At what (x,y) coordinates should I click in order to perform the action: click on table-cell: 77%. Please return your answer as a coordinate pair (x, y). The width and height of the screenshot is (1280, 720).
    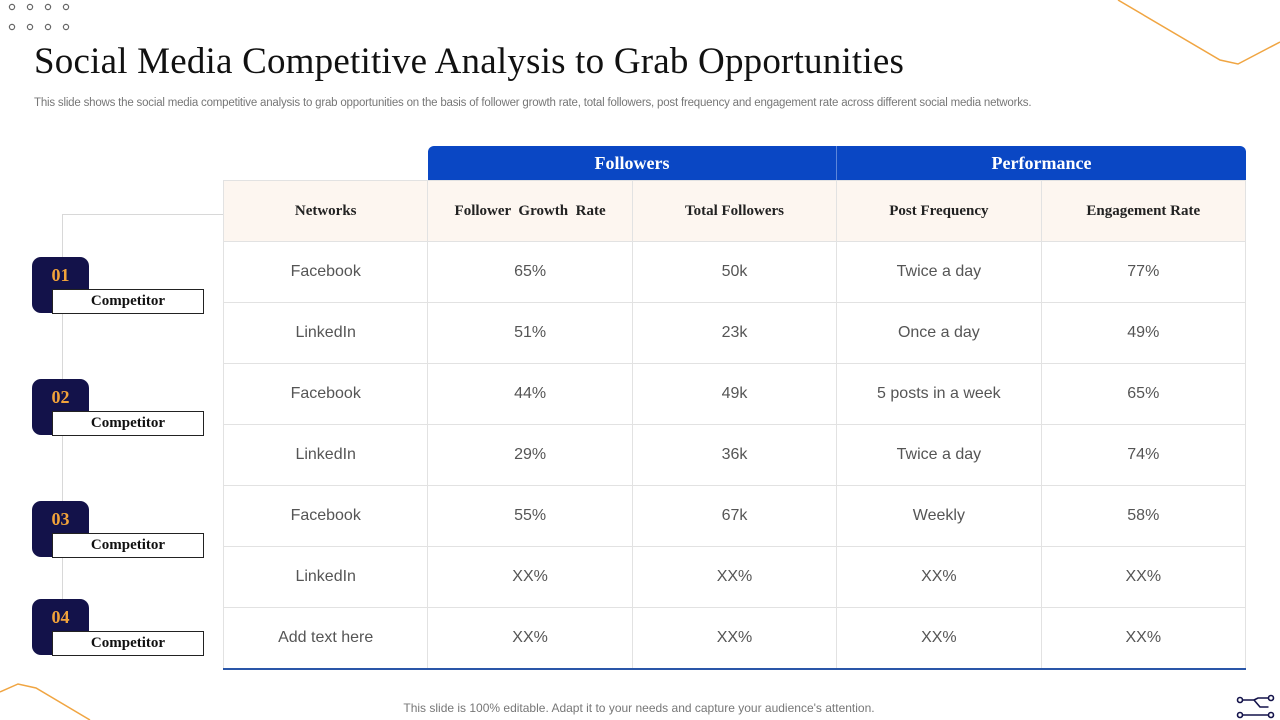
    Looking at the image, I should click on (1143, 272).